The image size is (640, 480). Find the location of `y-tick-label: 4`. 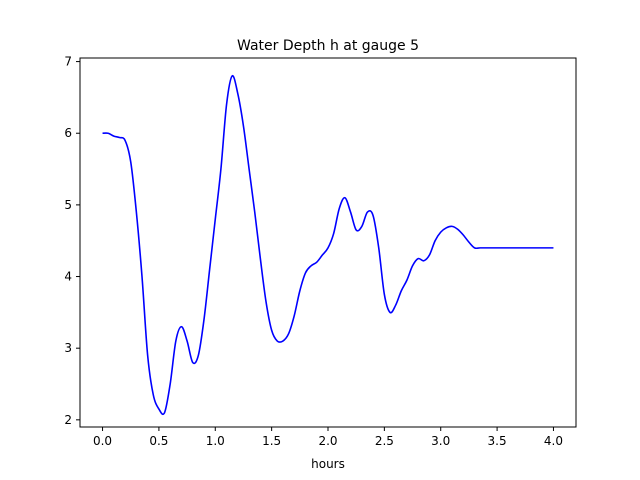

y-tick-label: 4 is located at coordinates (68, 277).